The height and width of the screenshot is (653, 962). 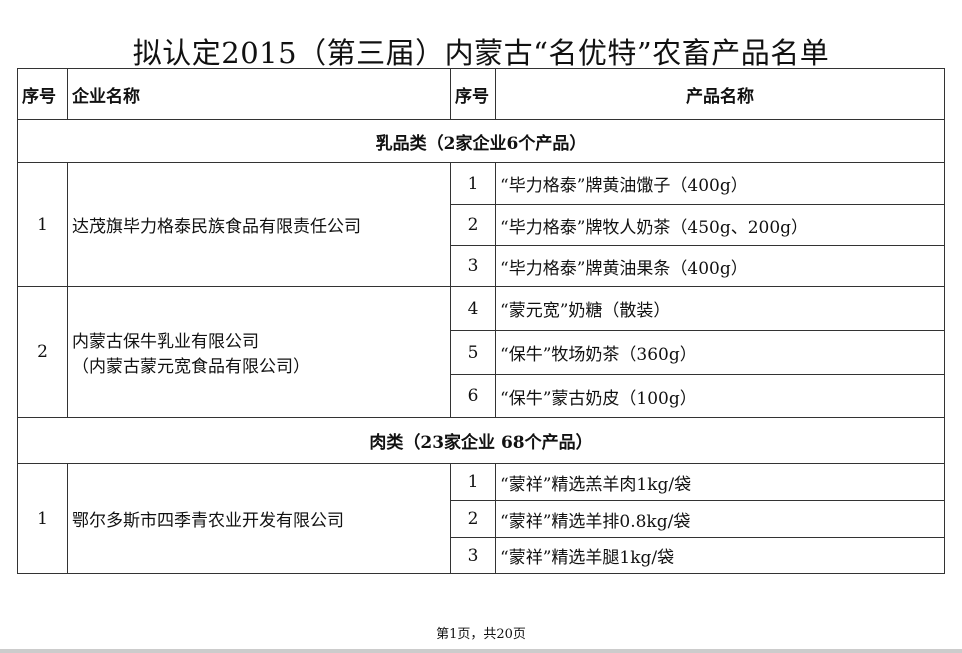 What do you see at coordinates (473, 94) in the screenshot?
I see `header-product-seq: 序号` at bounding box center [473, 94].